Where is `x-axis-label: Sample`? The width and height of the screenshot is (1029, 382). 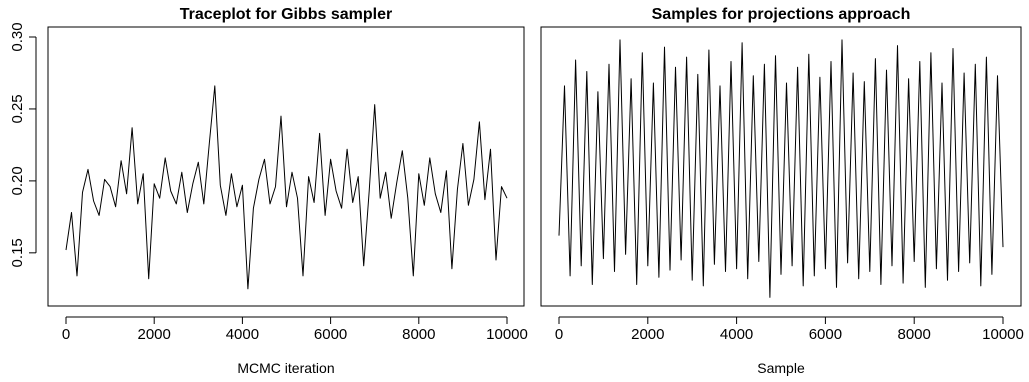
x-axis-label: Sample is located at coordinates (781, 368).